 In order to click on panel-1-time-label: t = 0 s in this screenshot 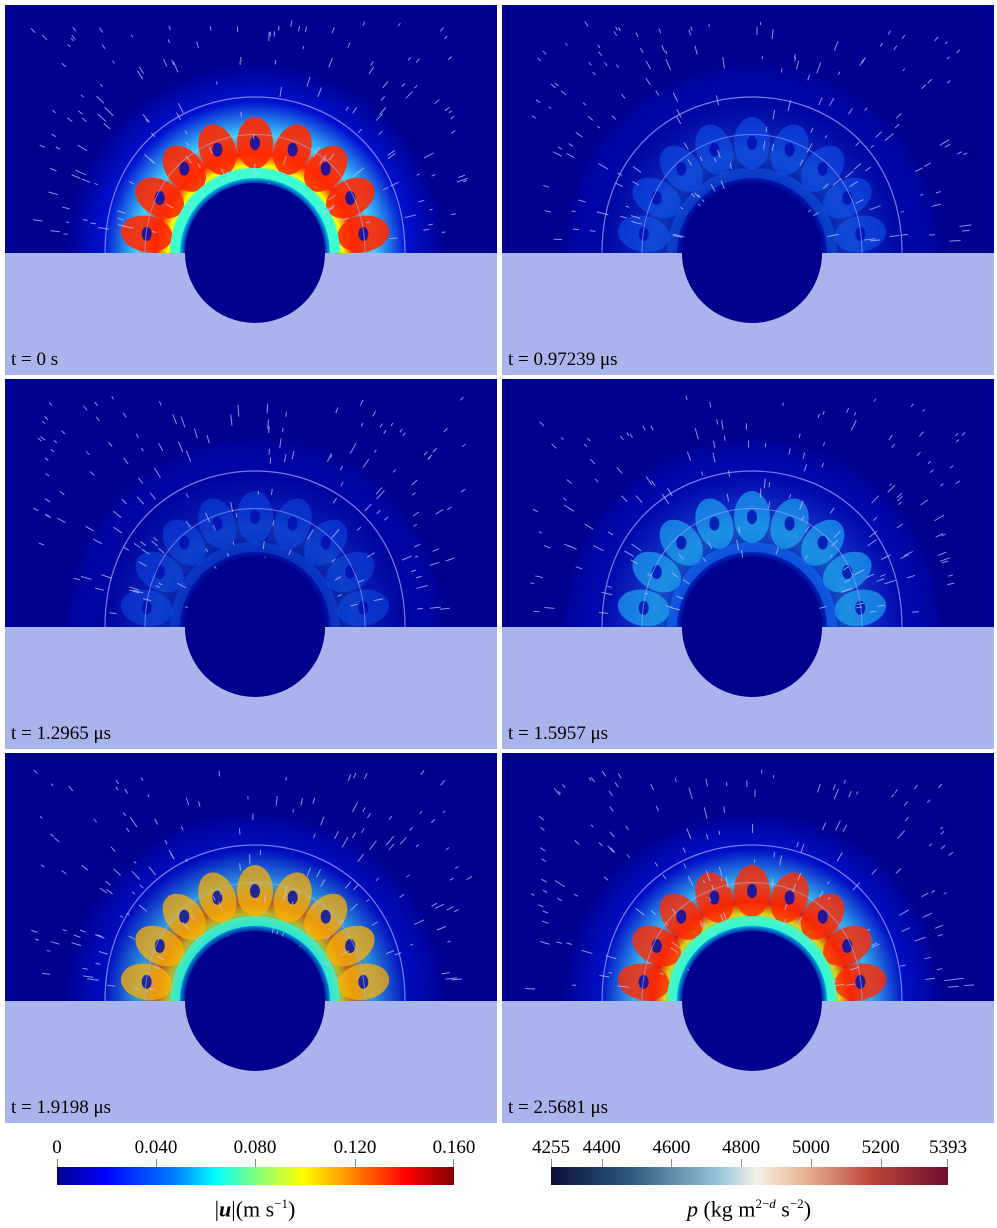, I will do `click(35, 359)`.